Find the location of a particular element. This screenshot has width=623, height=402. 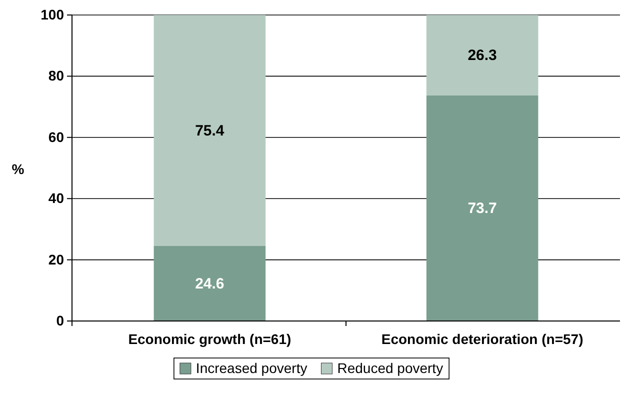

y-tick-label: 100 is located at coordinates (52, 14).